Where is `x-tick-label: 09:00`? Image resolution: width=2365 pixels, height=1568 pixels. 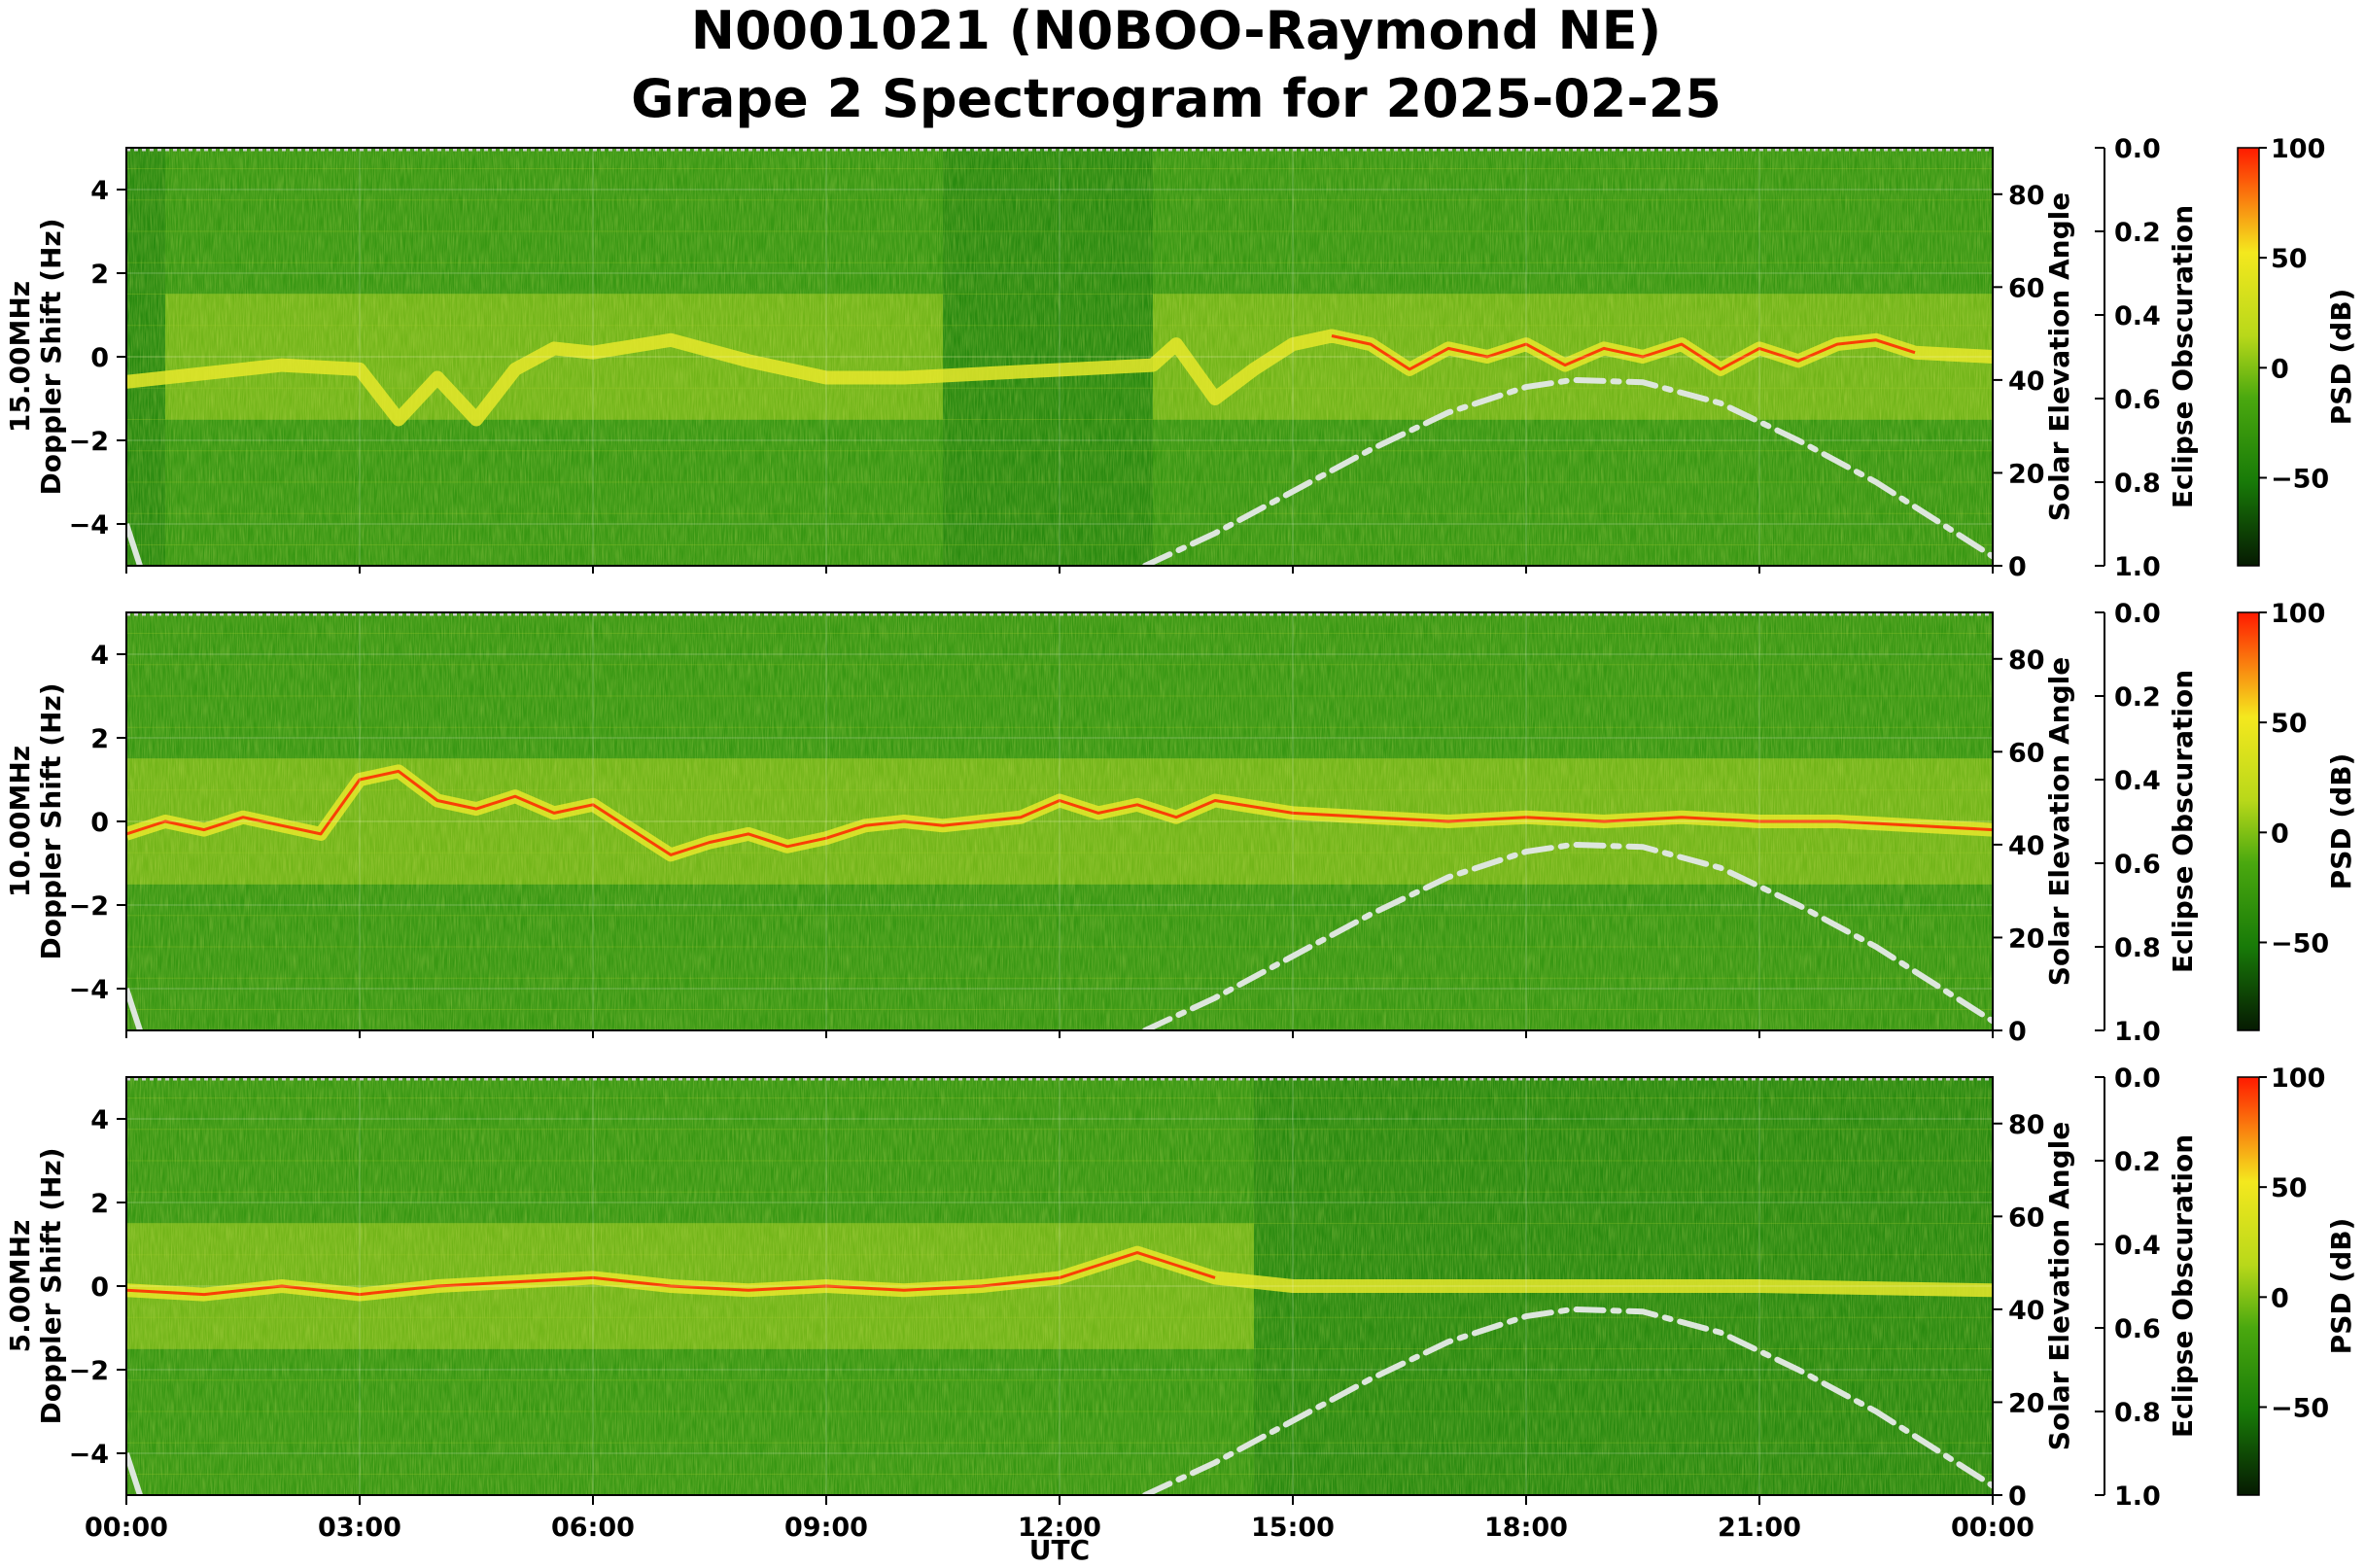
x-tick-label: 09:00 is located at coordinates (826, 1528).